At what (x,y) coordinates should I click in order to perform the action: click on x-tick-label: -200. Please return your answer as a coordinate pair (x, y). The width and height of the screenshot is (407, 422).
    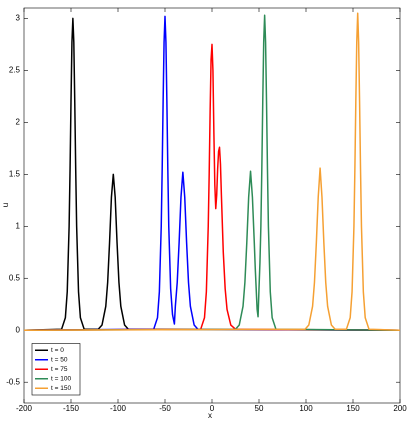
    Looking at the image, I should click on (24, 408).